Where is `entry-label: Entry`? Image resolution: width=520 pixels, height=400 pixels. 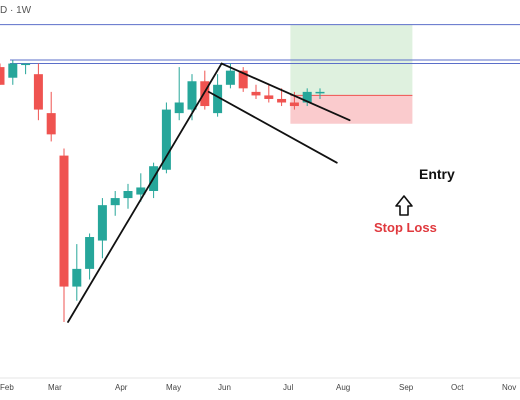 entry-label: Entry is located at coordinates (437, 174).